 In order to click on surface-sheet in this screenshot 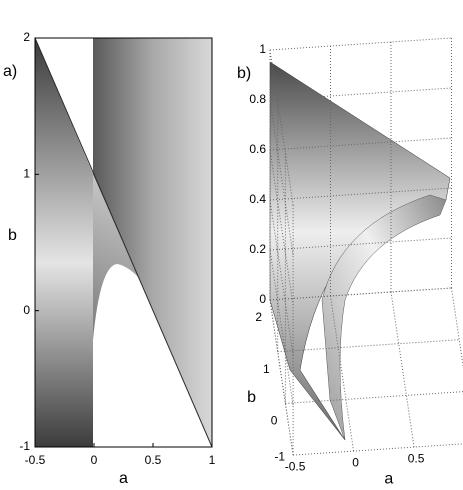, I will do `click(384, 317)`.